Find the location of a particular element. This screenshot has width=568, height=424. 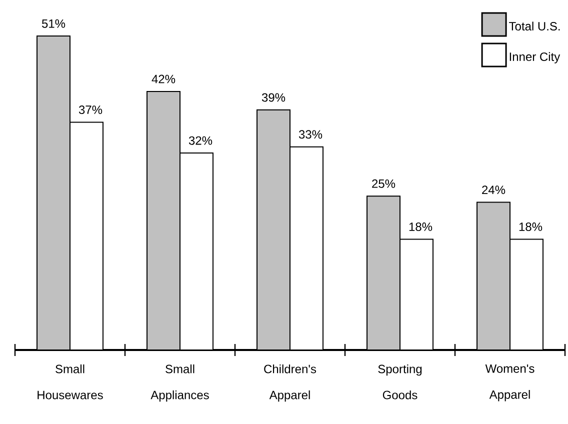

data-label: 33% is located at coordinates (310, 134).